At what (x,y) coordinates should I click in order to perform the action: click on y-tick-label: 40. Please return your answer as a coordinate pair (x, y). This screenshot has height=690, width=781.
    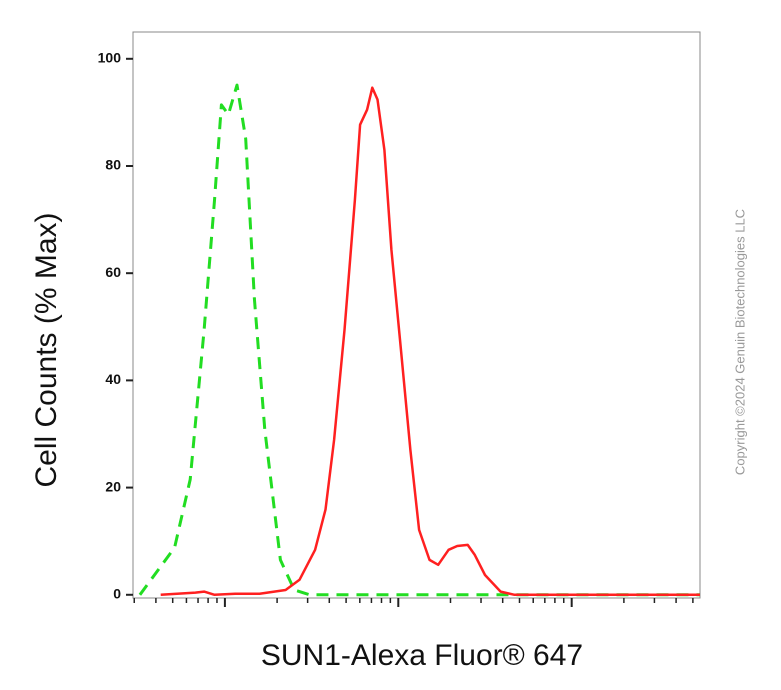
    Looking at the image, I should click on (113, 379).